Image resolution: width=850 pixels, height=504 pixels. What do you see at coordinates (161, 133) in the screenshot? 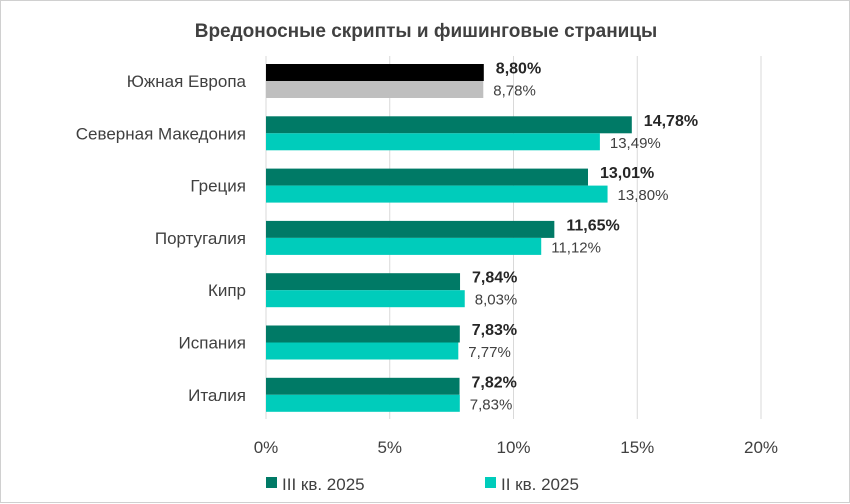
I see `category-label: Северная Македония` at bounding box center [161, 133].